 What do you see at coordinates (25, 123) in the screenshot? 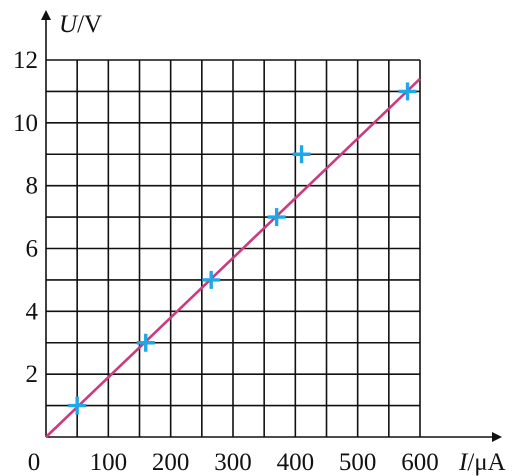
I see `y-tick-label: 10` at bounding box center [25, 123].